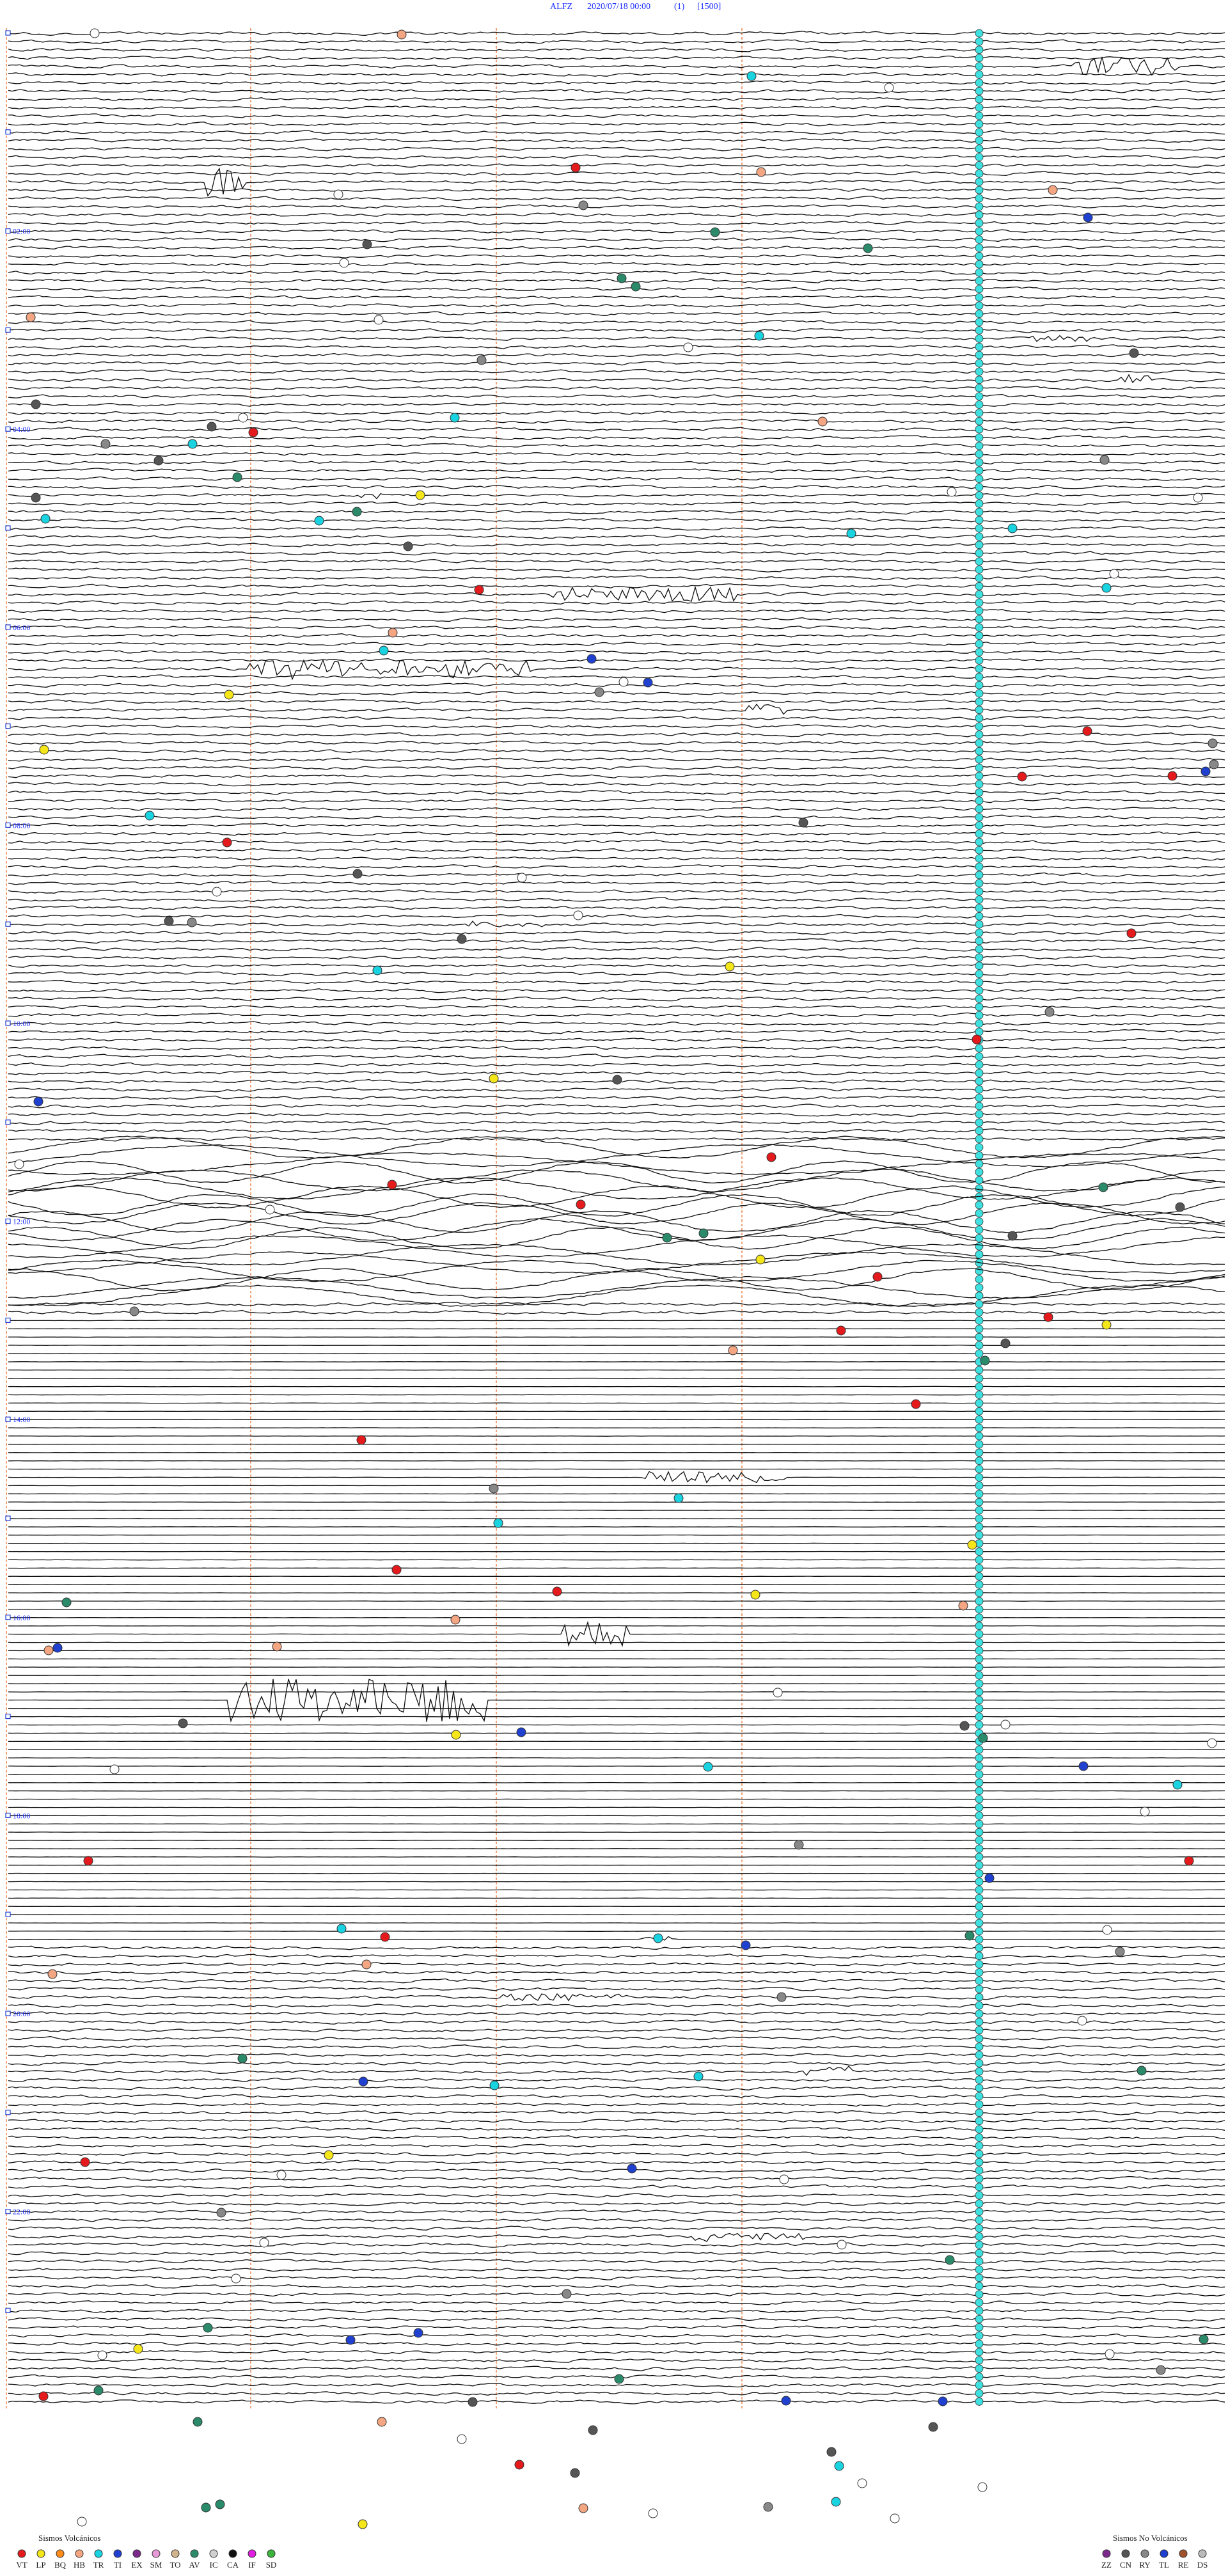 Image resolution: width=1228 pixels, height=2576 pixels. What do you see at coordinates (118, 2565) in the screenshot?
I see `legend-code: TI` at bounding box center [118, 2565].